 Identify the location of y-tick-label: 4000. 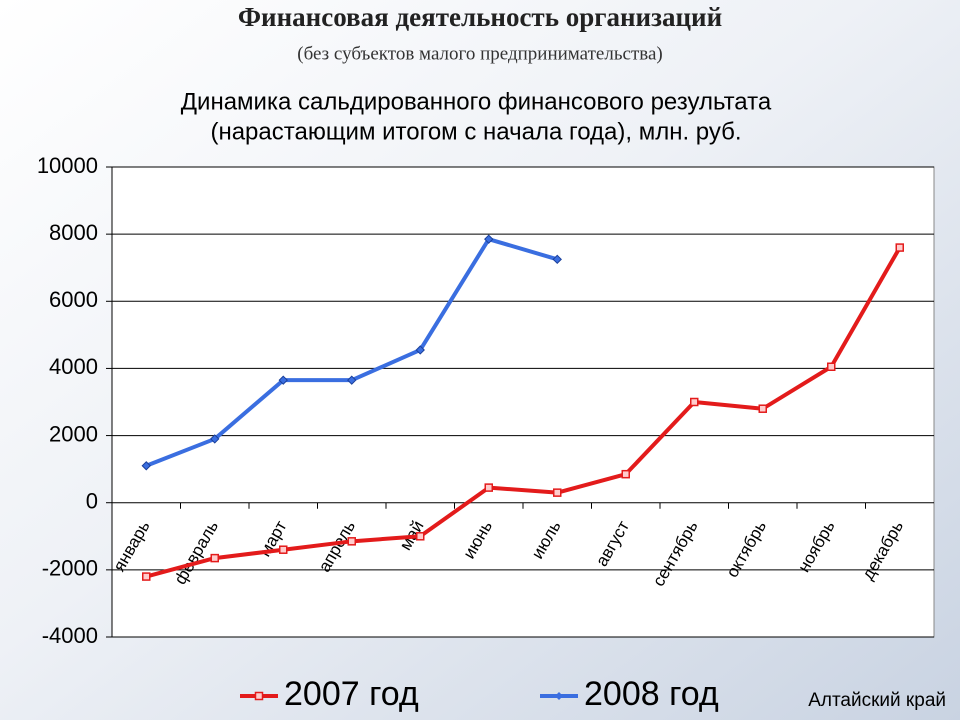
(73, 366).